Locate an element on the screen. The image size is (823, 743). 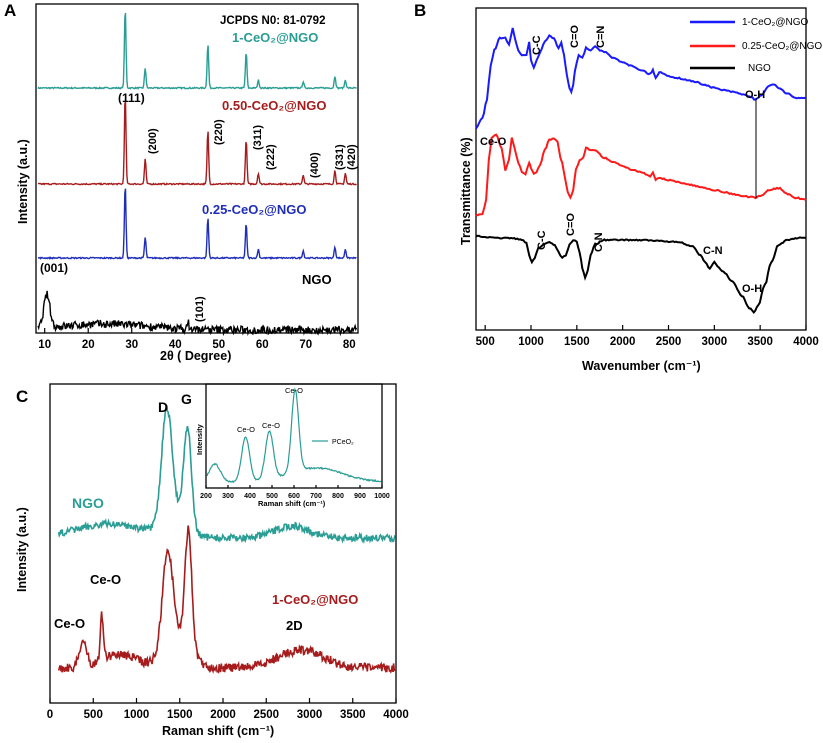
label-0.50-ceo2-ngo: 0.50-CeO₂@NGO is located at coordinates (274, 105).